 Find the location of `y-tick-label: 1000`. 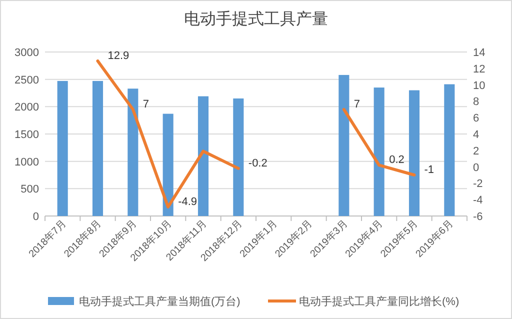

y-tick-label: 1000 is located at coordinates (26, 162).